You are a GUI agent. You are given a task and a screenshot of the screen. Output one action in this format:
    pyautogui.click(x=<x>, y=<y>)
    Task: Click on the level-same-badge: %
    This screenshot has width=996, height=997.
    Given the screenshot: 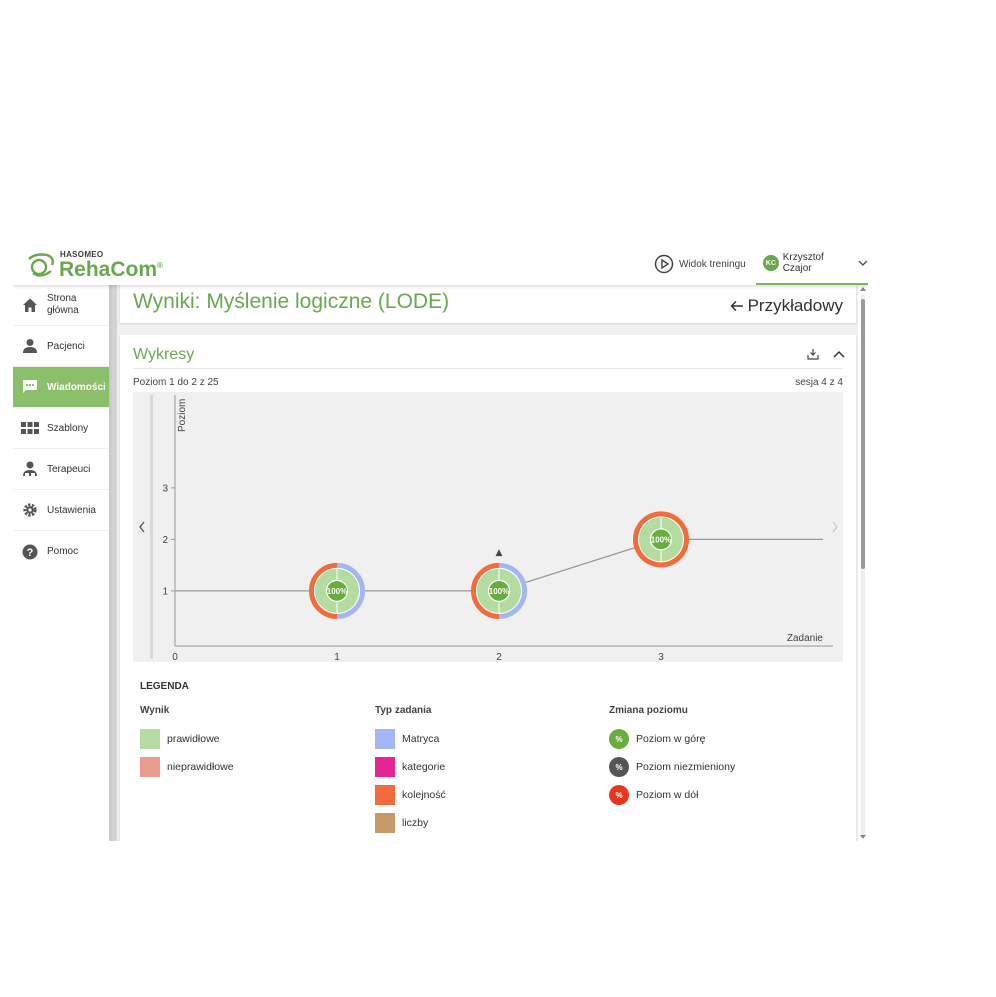 What is the action you would take?
    pyautogui.click(x=619, y=767)
    